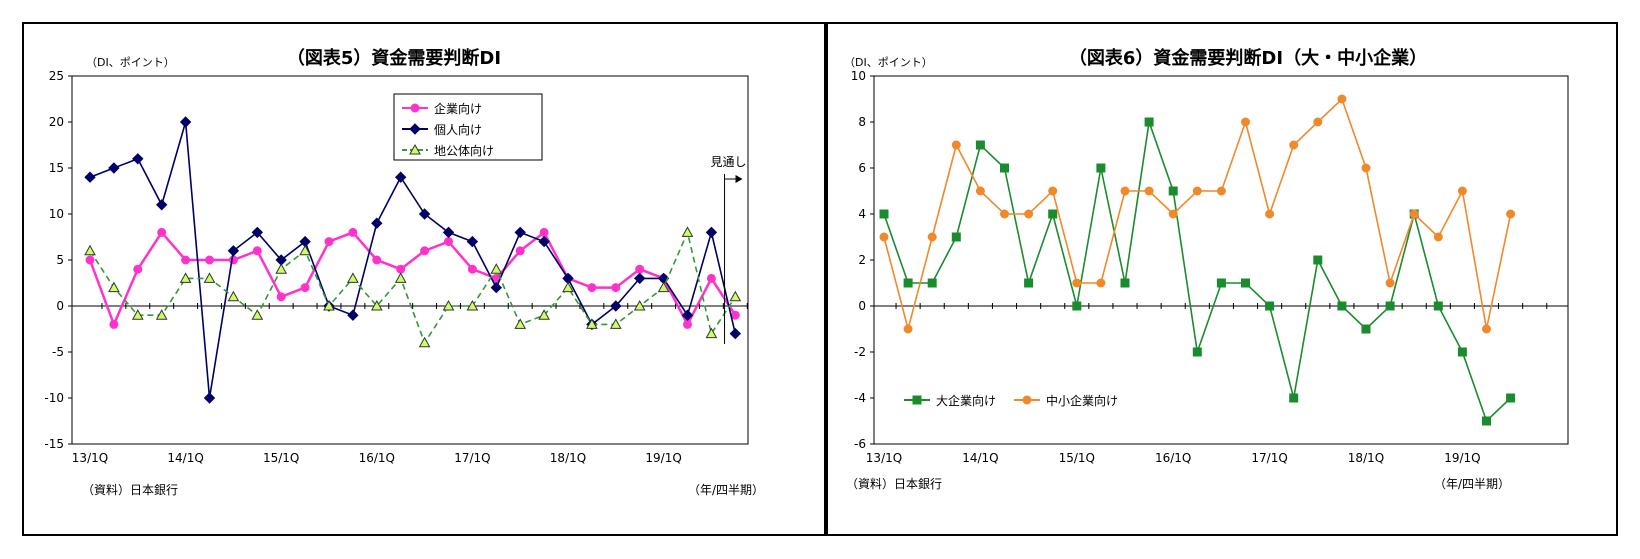  What do you see at coordinates (862, 122) in the screenshot?
I see `y-tick-label: 8` at bounding box center [862, 122].